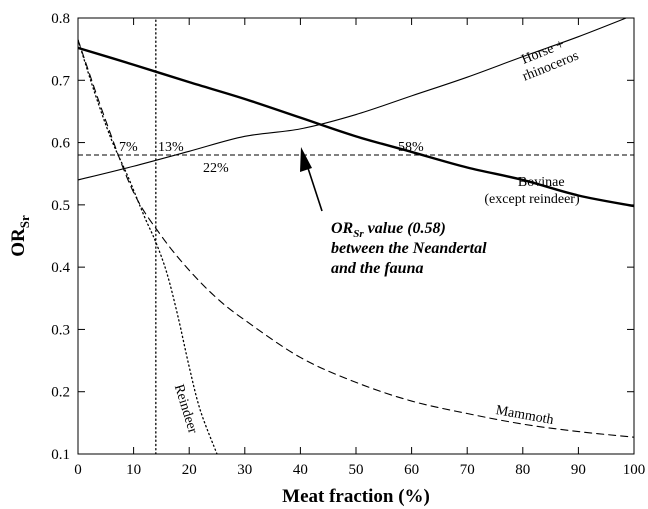 The image size is (648, 509). I want to click on y-tick-label: 0.4, so click(60, 268).